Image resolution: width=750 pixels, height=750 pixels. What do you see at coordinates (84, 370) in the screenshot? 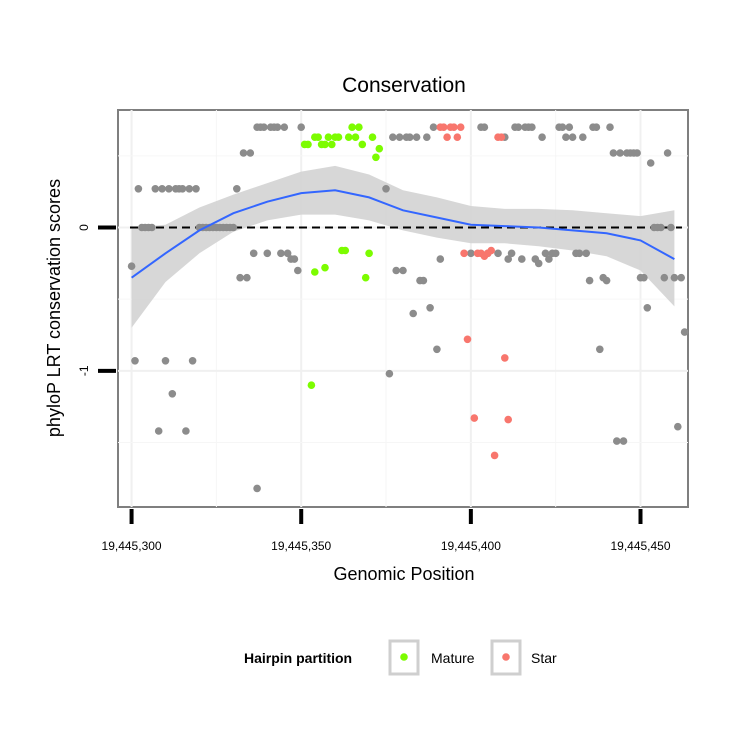
I see `y-tick-label: -1` at bounding box center [84, 370].